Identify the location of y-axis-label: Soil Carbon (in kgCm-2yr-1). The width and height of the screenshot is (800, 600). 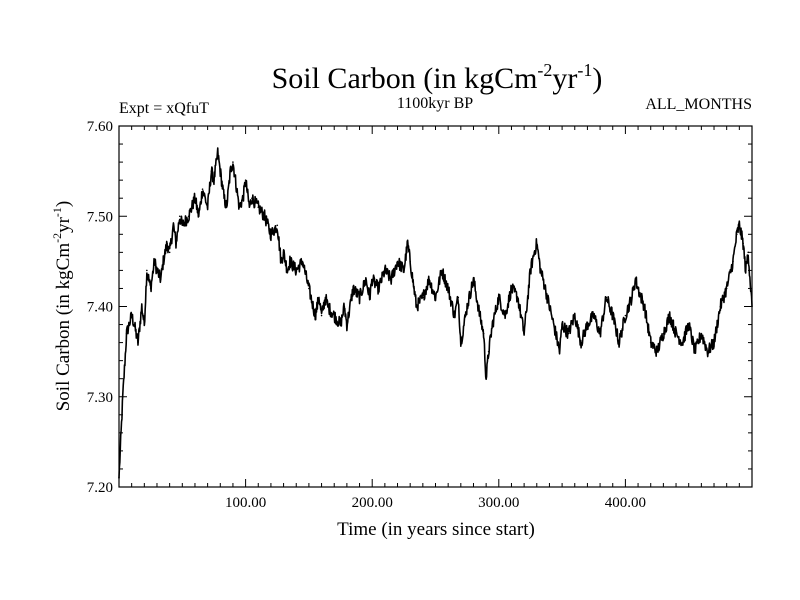
(62, 306).